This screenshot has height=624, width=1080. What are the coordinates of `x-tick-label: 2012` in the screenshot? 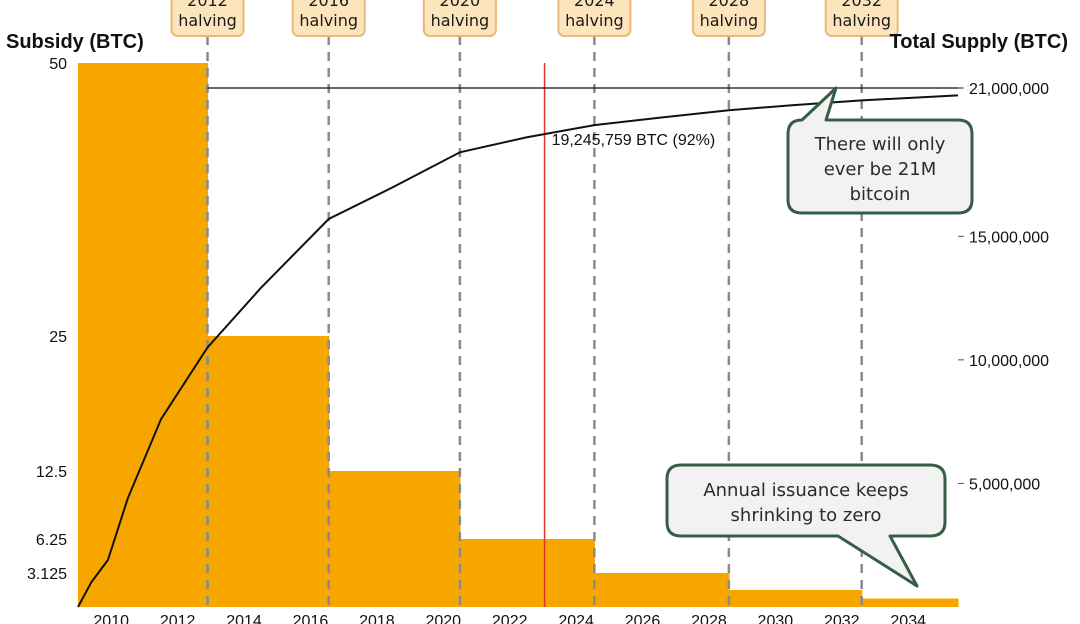 It's located at (178, 618).